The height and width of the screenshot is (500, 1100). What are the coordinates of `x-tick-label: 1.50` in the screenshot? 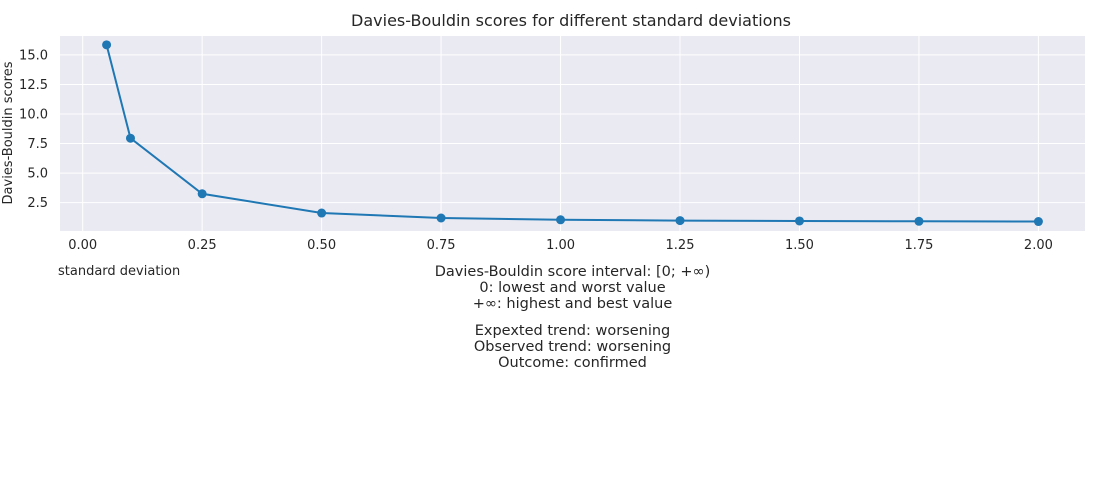 It's located at (799, 245).